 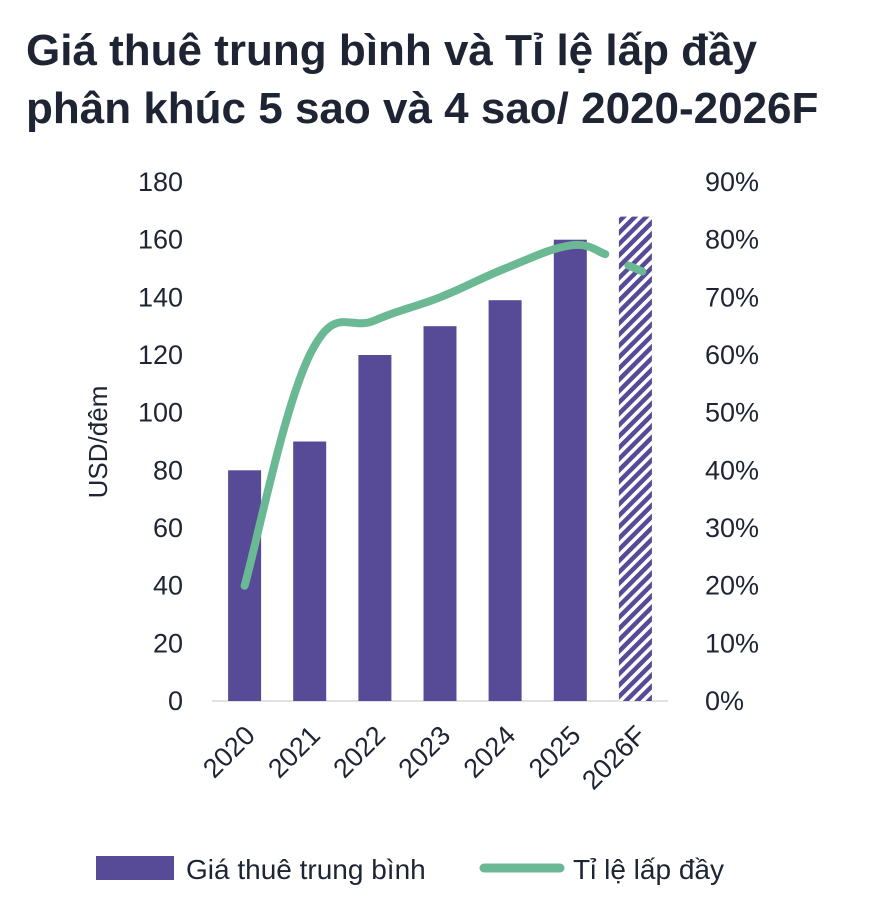 I want to click on bar-forecast-2026F, so click(x=635, y=458).